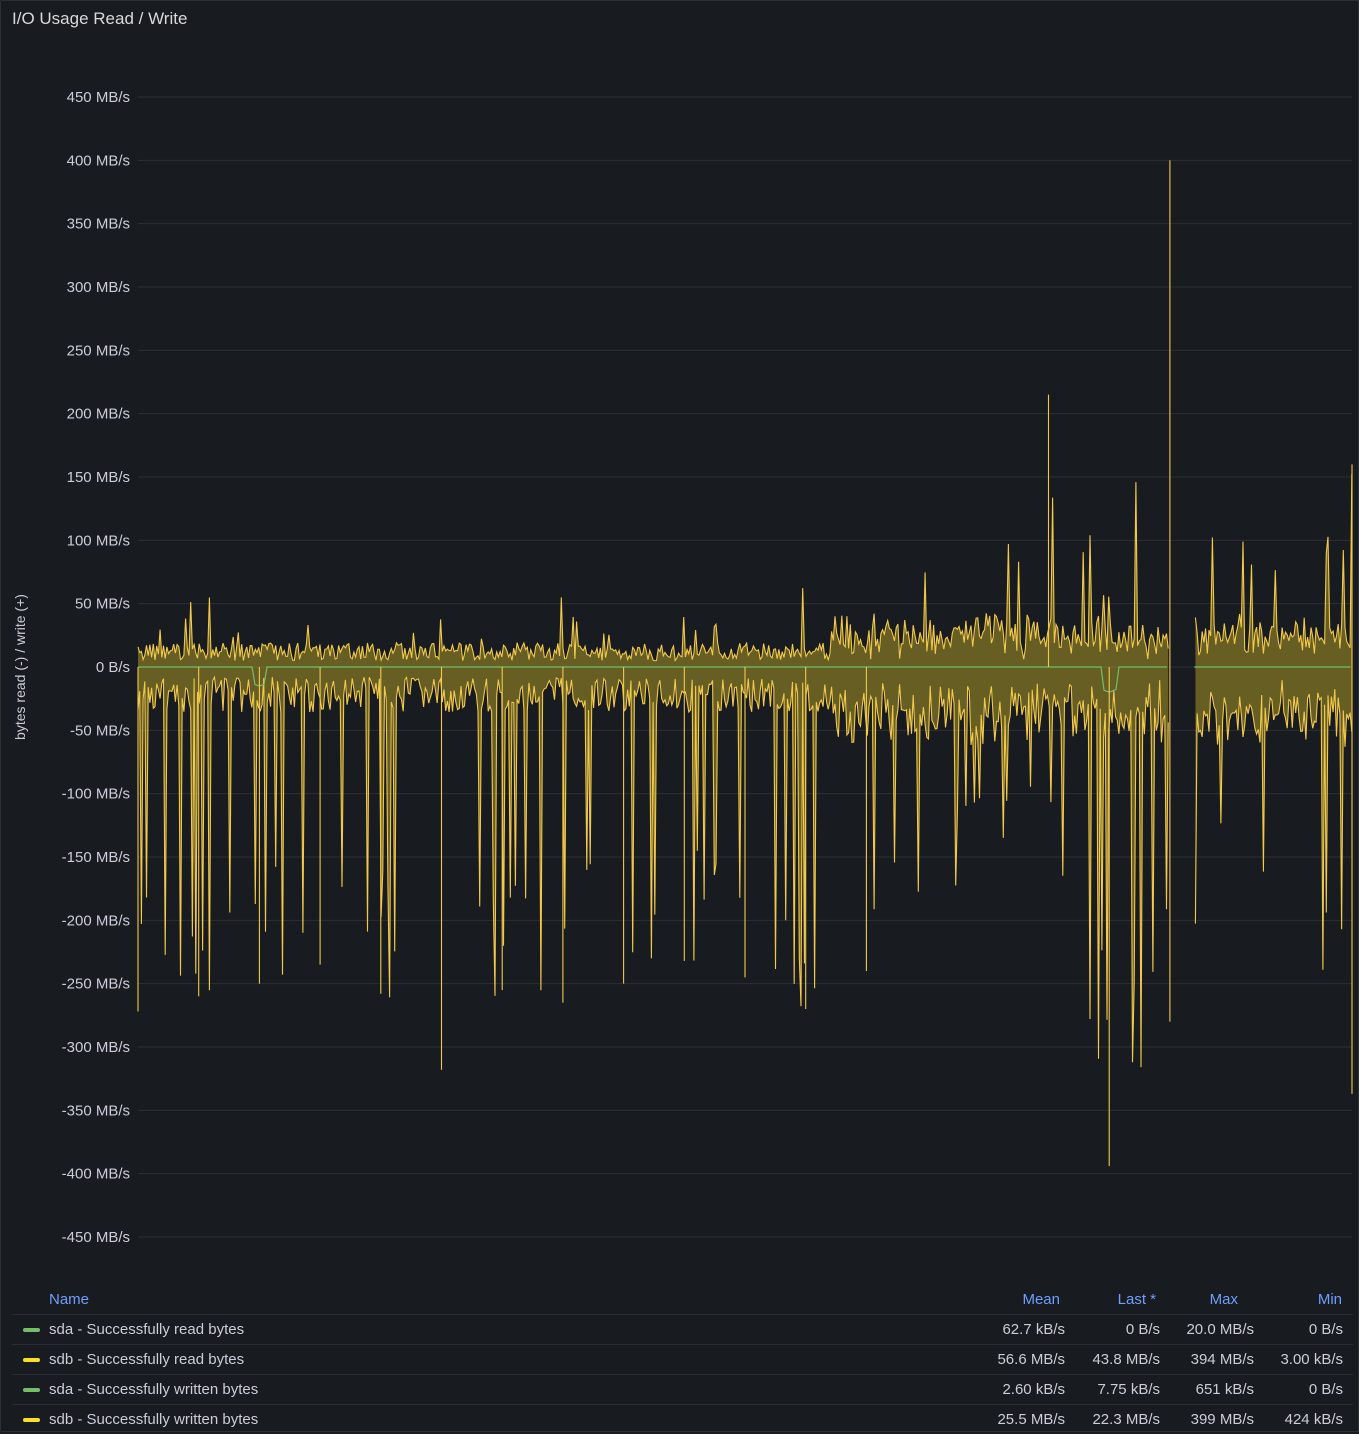 This screenshot has height=1434, width=1359. What do you see at coordinates (1031, 1419) in the screenshot?
I see `legend-mean: 25.5 MB/s` at bounding box center [1031, 1419].